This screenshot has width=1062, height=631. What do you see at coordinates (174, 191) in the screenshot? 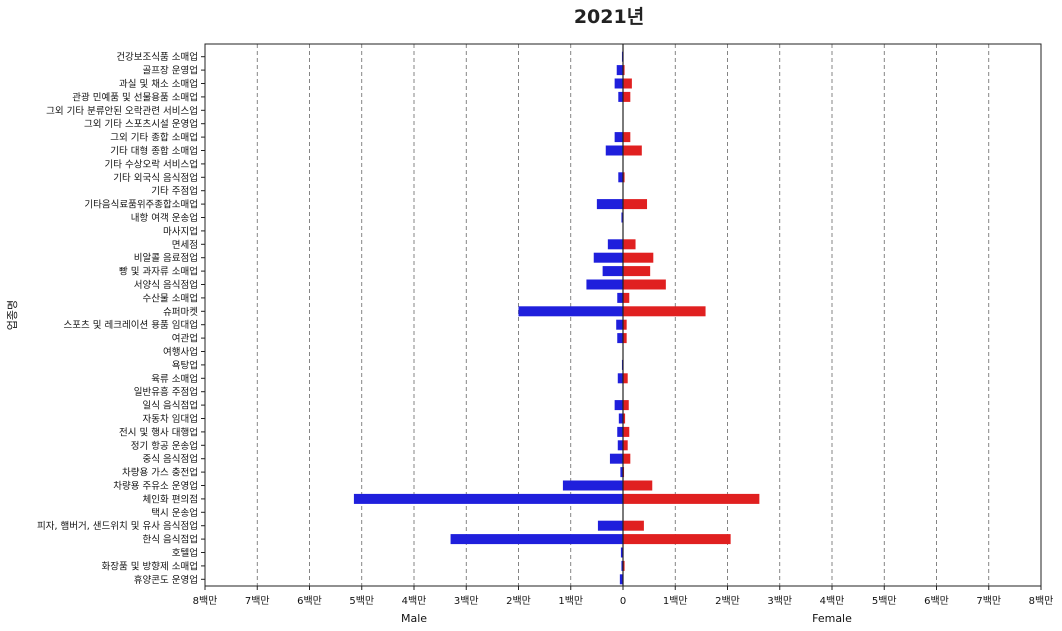
I see `category-label: 기타 주점업` at bounding box center [174, 191].